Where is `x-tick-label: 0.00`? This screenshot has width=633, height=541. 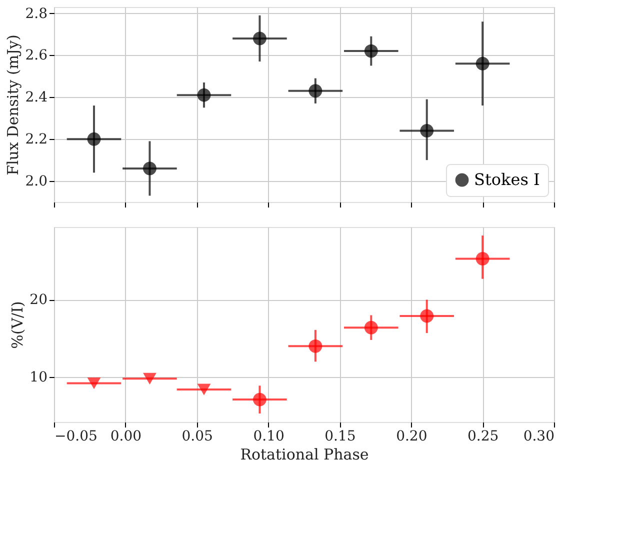
x-tick-label: 0.00 is located at coordinates (126, 436).